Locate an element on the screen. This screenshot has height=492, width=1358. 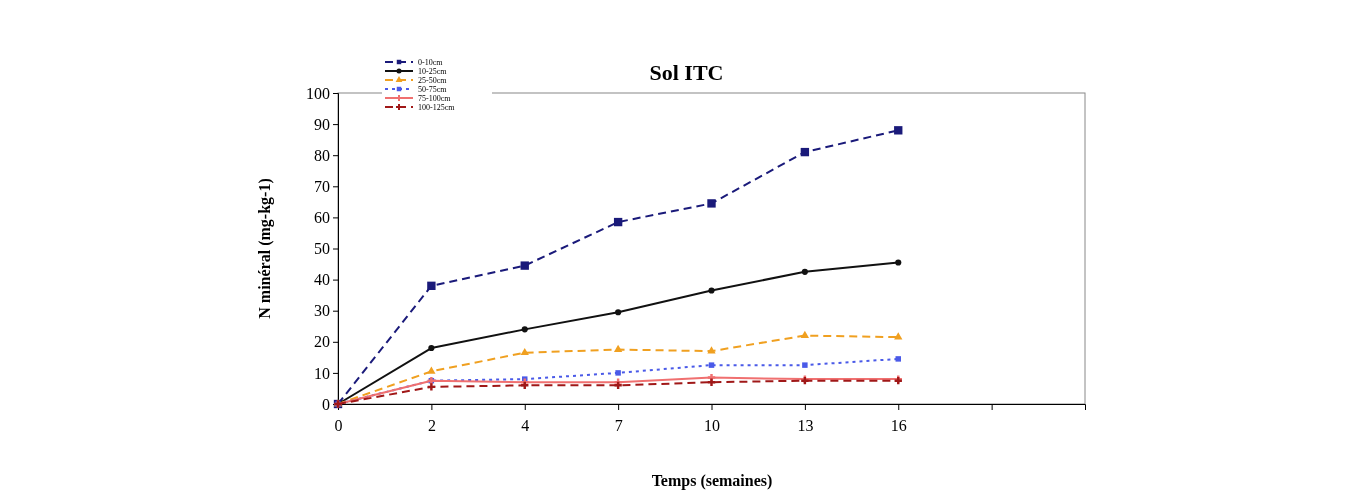
legend-label: 10-25cm is located at coordinates (433, 71).